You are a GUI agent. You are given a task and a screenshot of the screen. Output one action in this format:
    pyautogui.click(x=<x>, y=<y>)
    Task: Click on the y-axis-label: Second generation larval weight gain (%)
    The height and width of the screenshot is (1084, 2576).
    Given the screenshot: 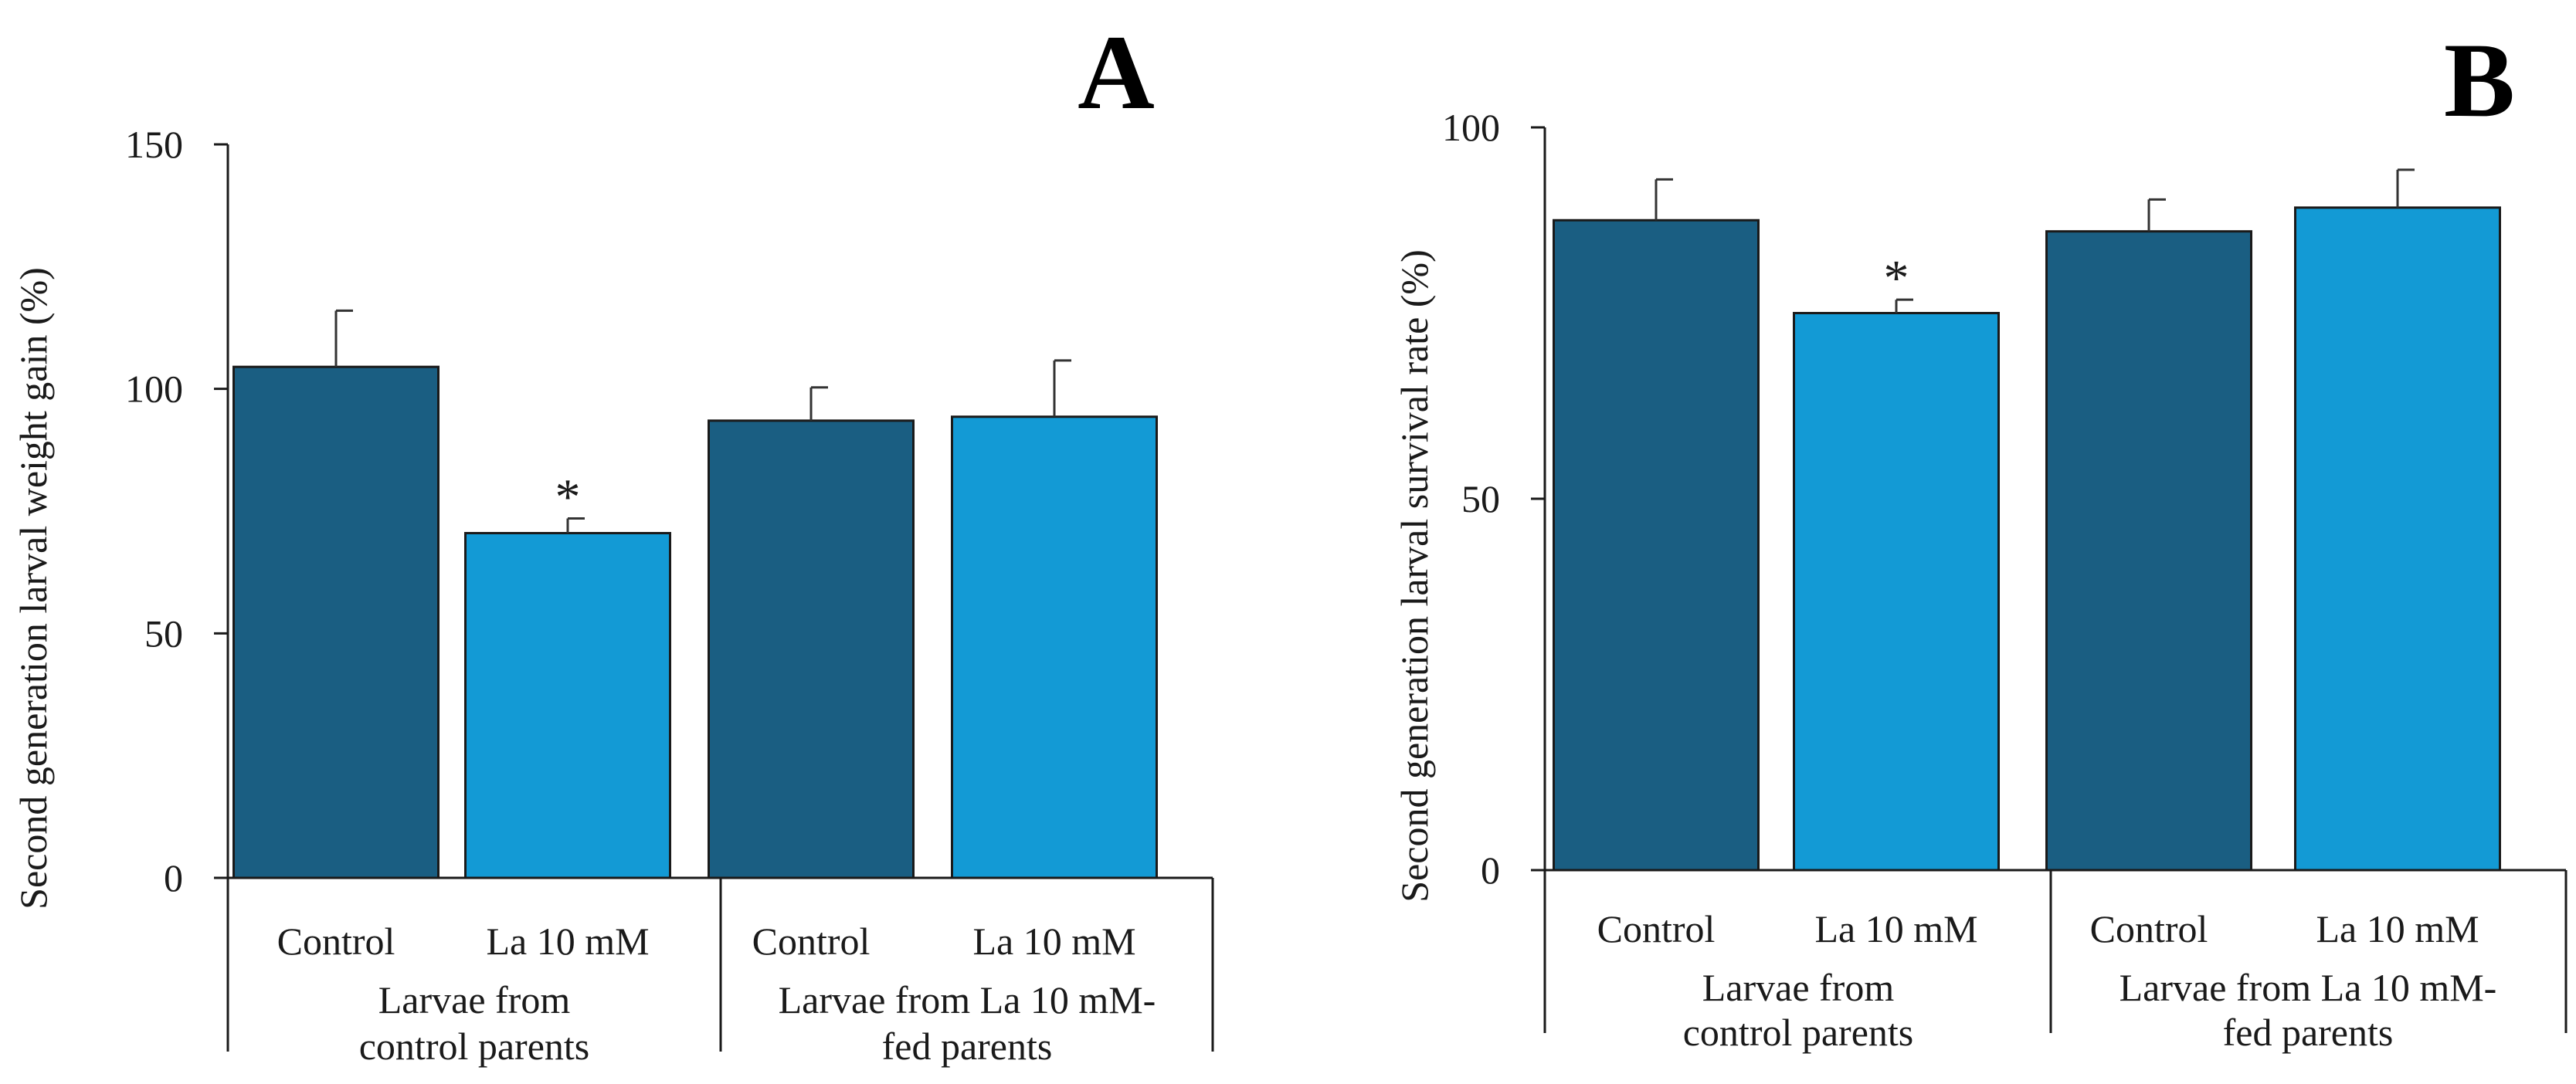 What is the action you would take?
    pyautogui.click(x=33, y=588)
    